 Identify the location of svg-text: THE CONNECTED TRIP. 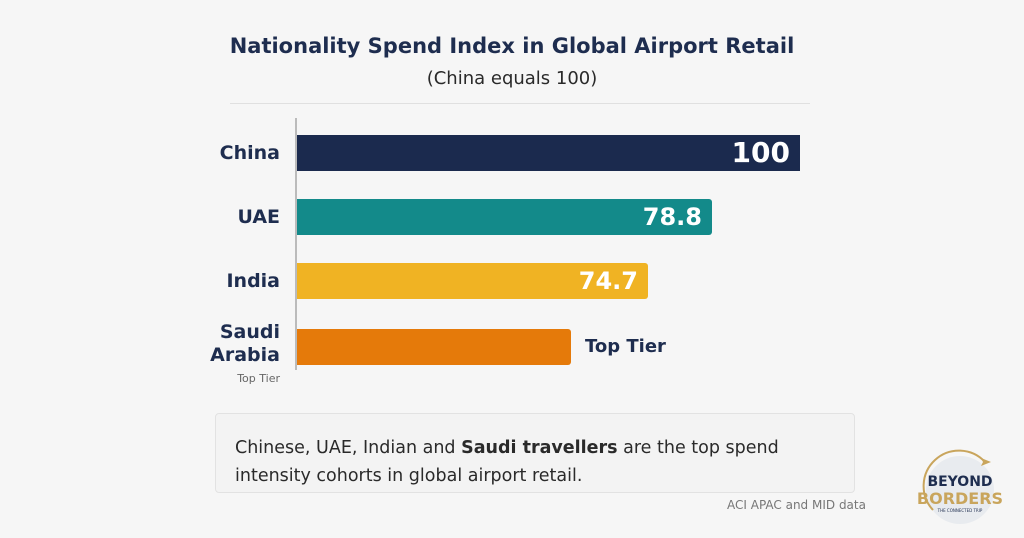
(960, 510).